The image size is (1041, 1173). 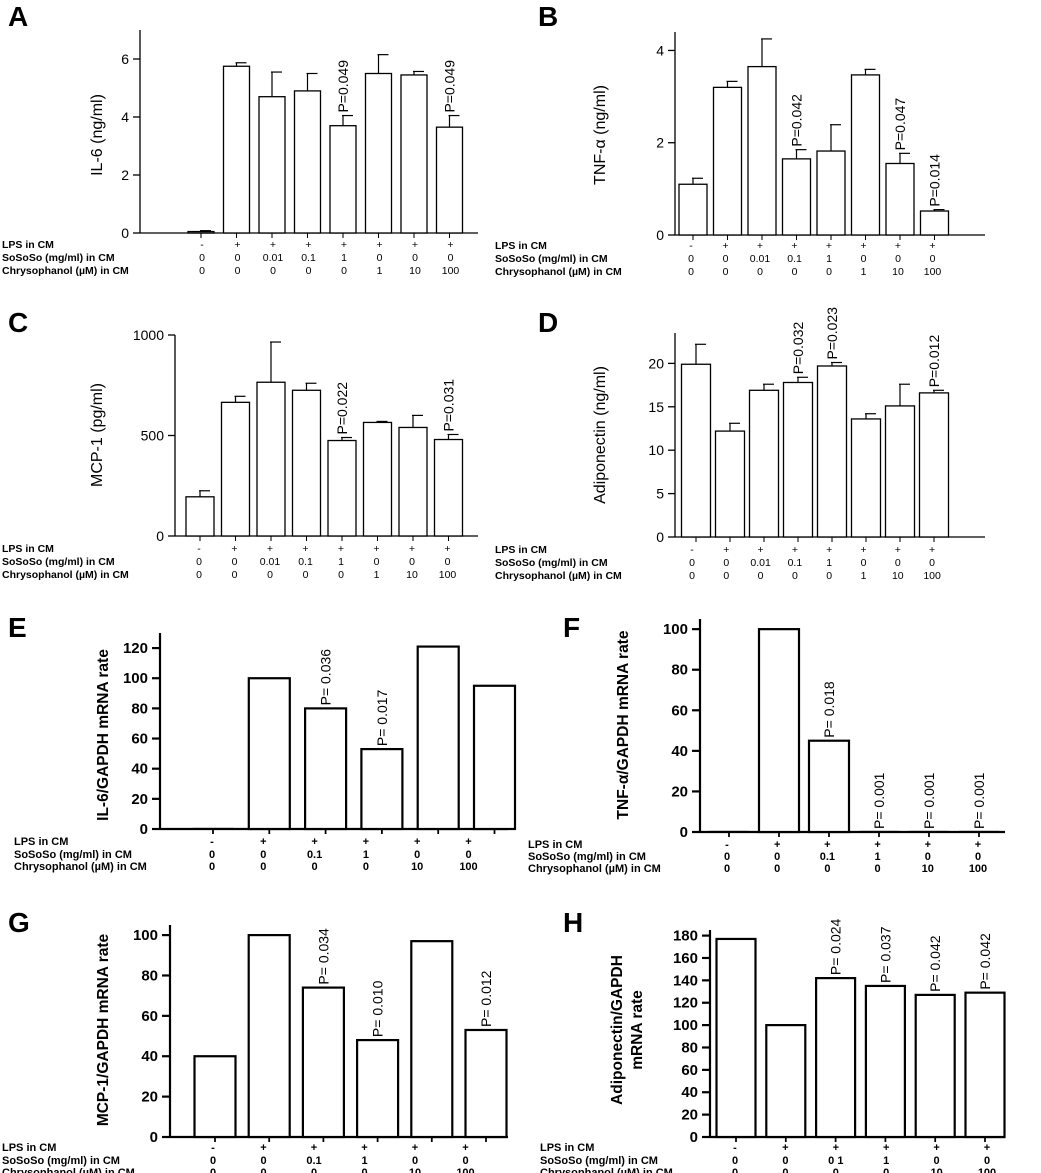 I want to click on p-value-label: P= 0.017, so click(x=382, y=717).